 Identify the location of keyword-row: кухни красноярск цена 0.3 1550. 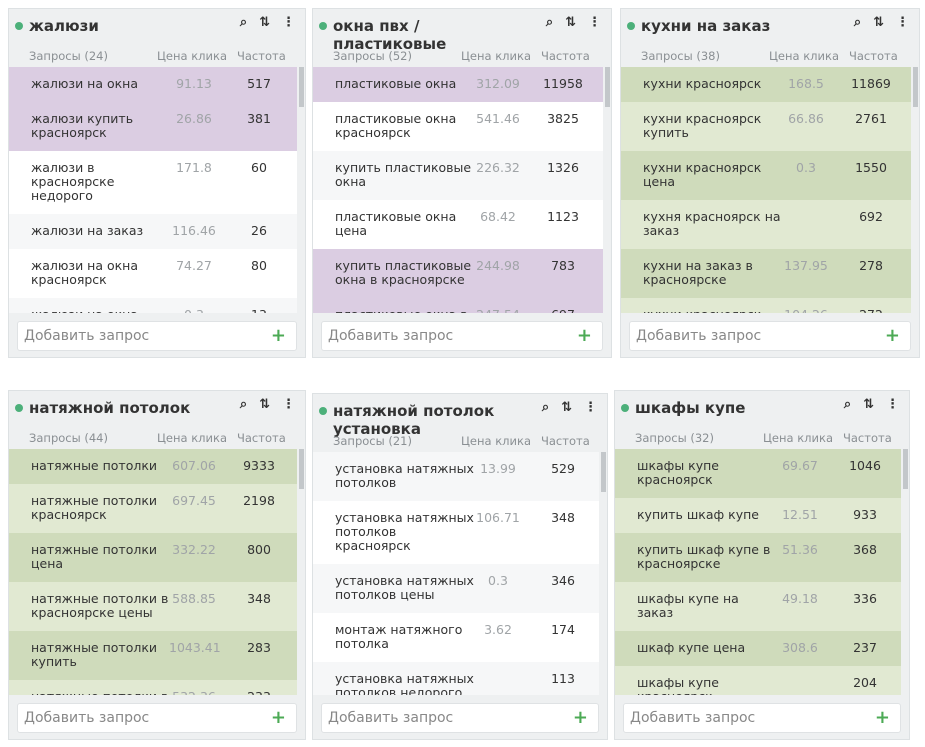
(766, 175).